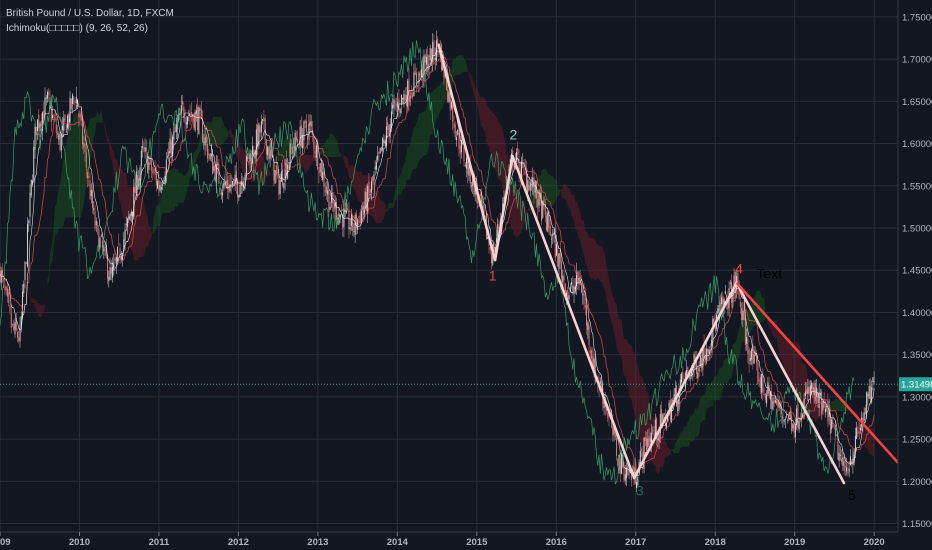 This screenshot has width=932, height=550. I want to click on y-tick-label: 1.45000, so click(917, 271).